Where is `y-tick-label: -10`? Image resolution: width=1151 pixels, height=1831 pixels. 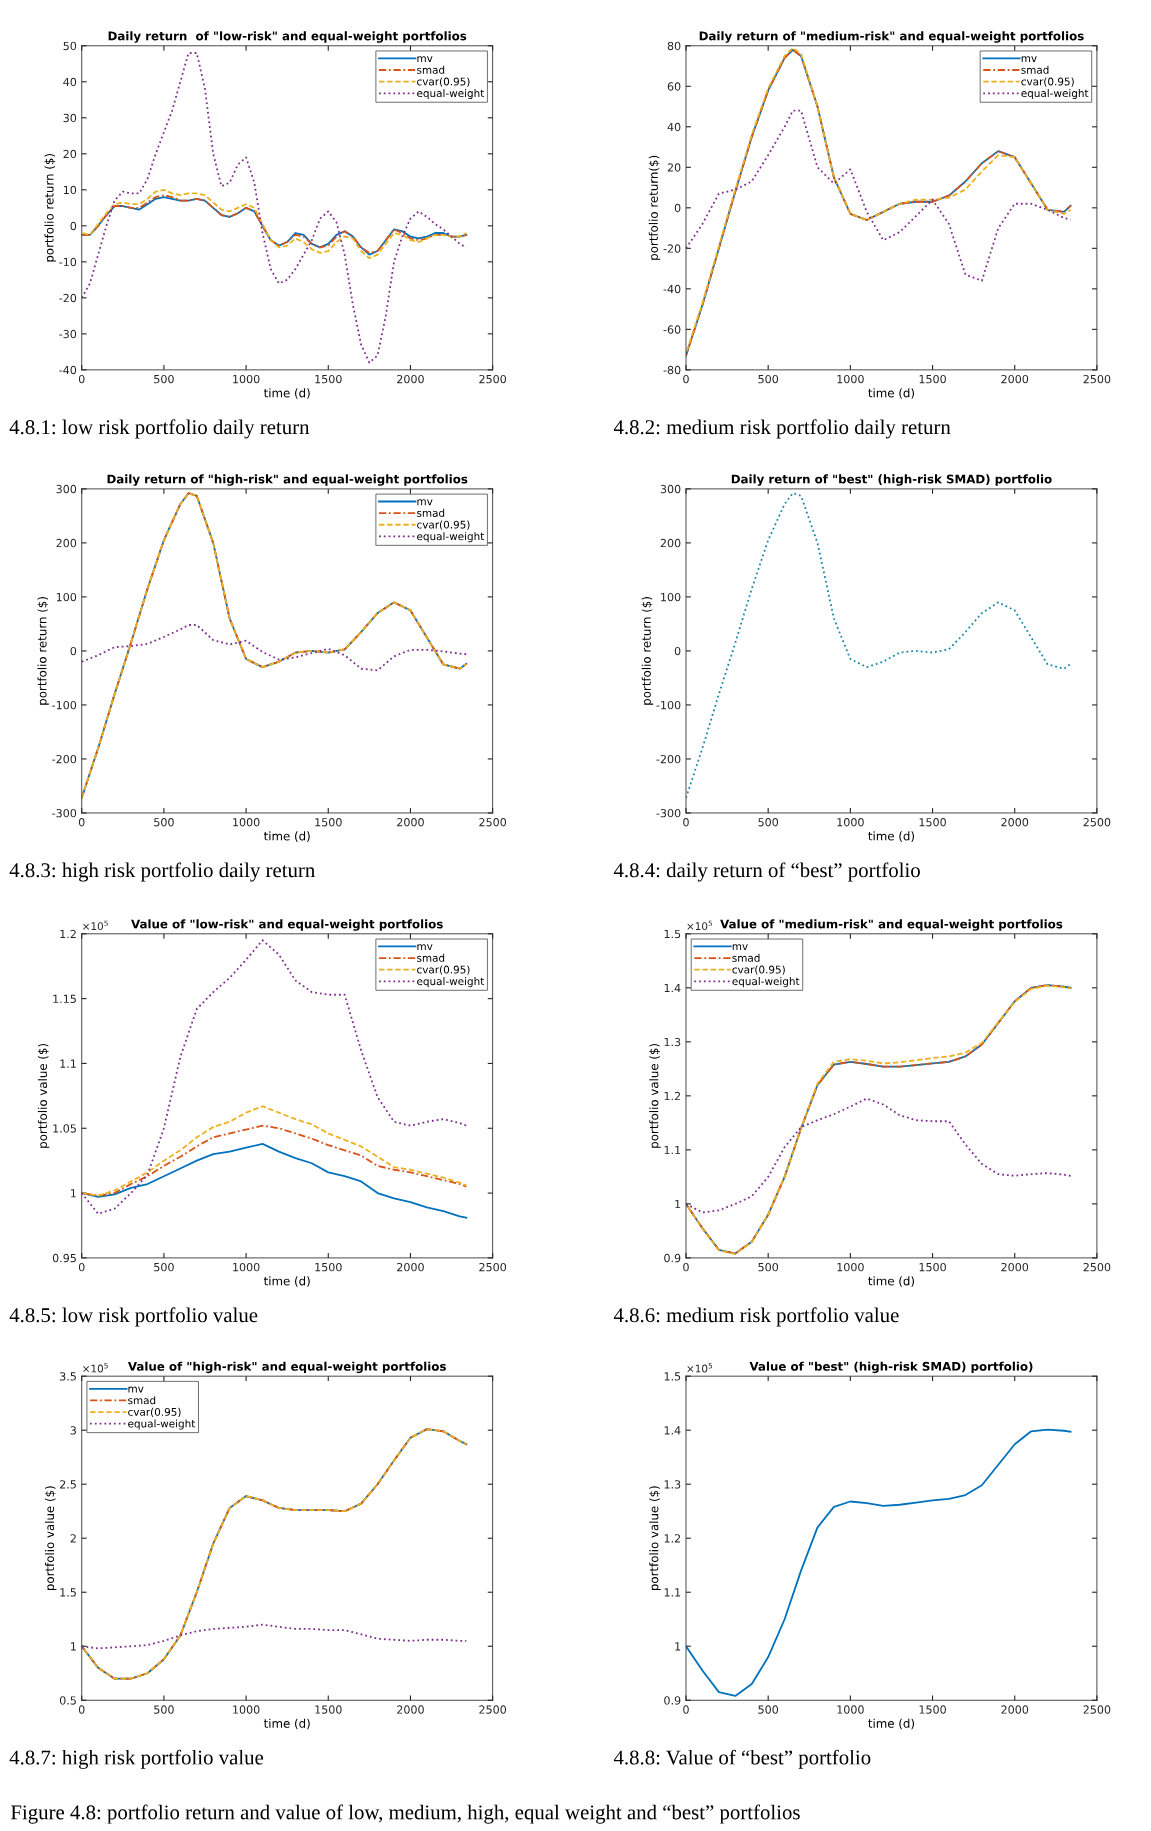
y-tick-label: -10 is located at coordinates (68, 262).